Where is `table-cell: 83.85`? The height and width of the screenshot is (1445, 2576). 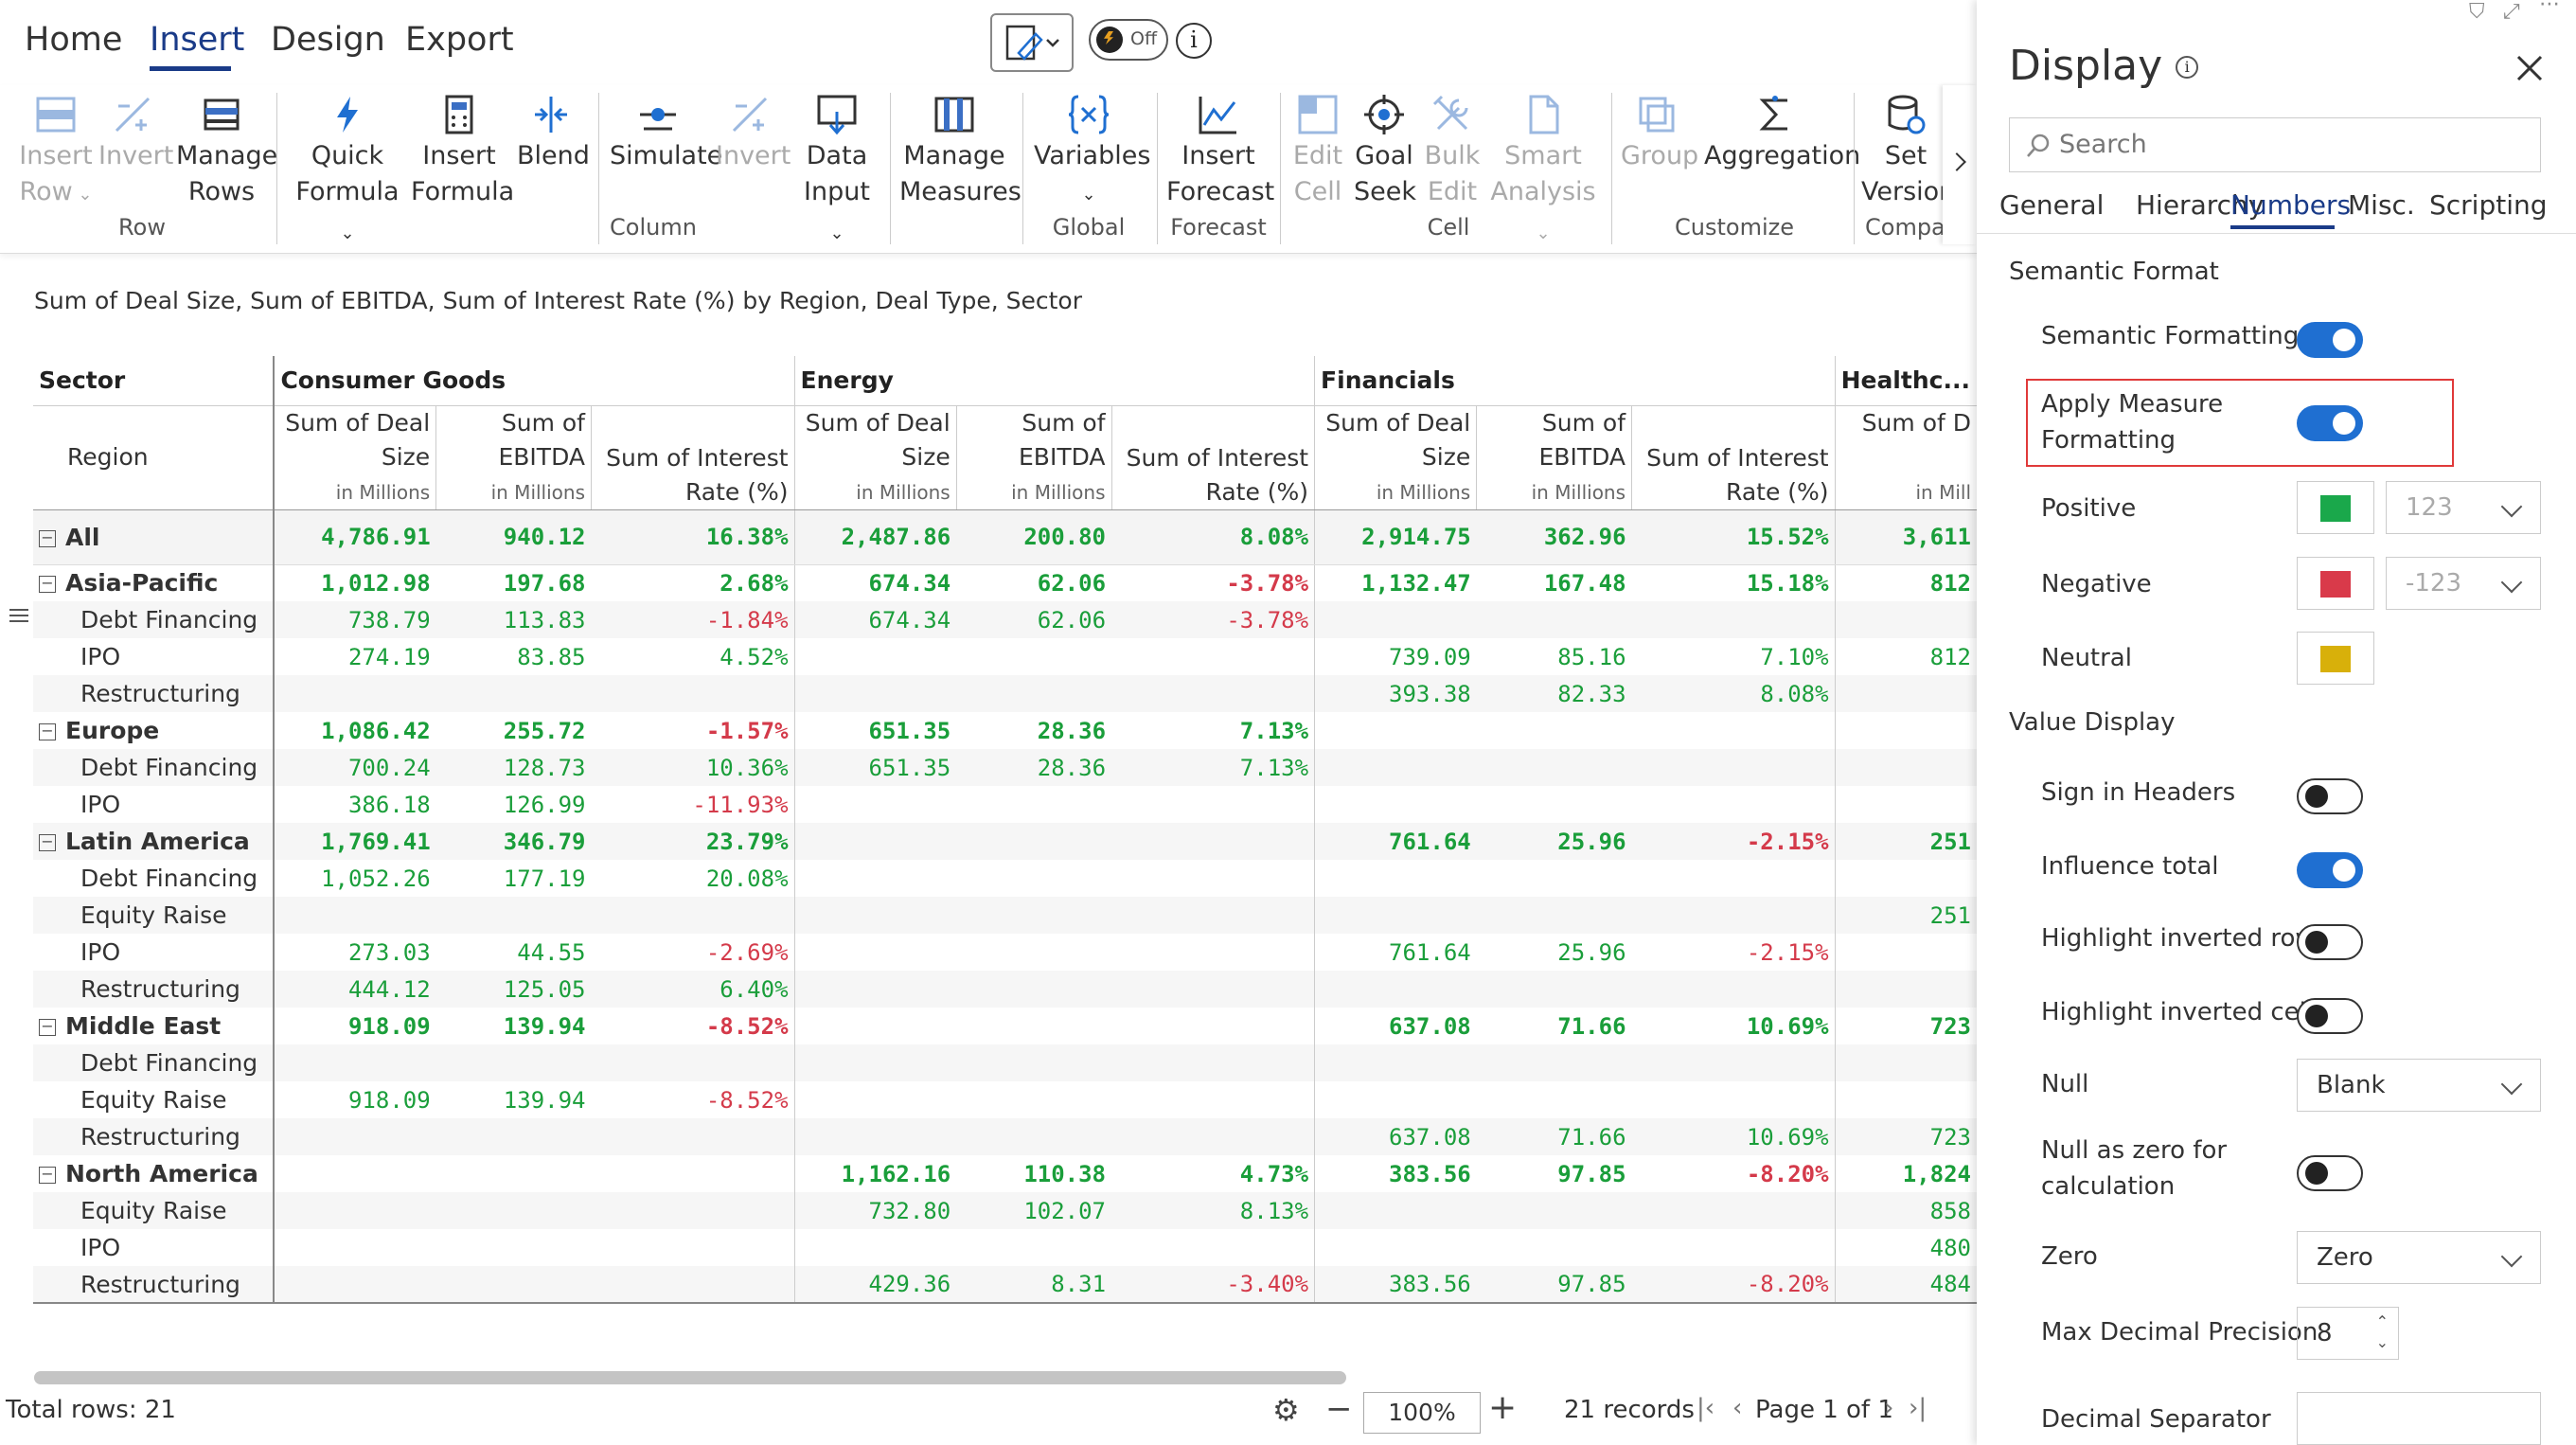
table-cell: 83.85 is located at coordinates (552, 656).